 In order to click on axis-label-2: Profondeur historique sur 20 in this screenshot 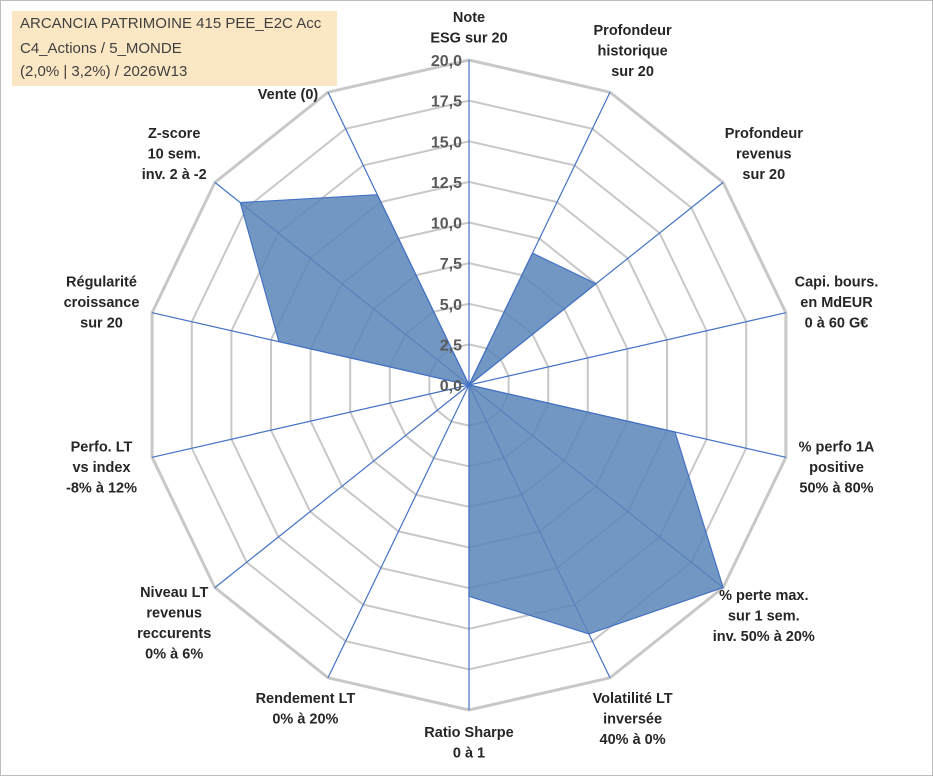, I will do `click(633, 51)`.